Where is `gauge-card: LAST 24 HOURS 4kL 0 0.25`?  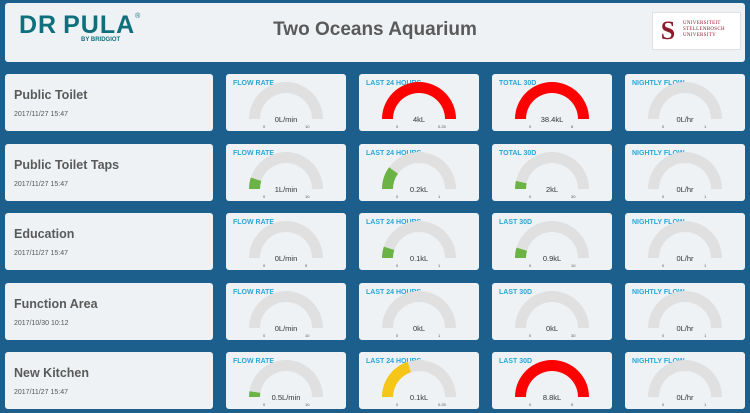 gauge-card: LAST 24 HOURS 4kL 0 0.25 is located at coordinates (419, 102).